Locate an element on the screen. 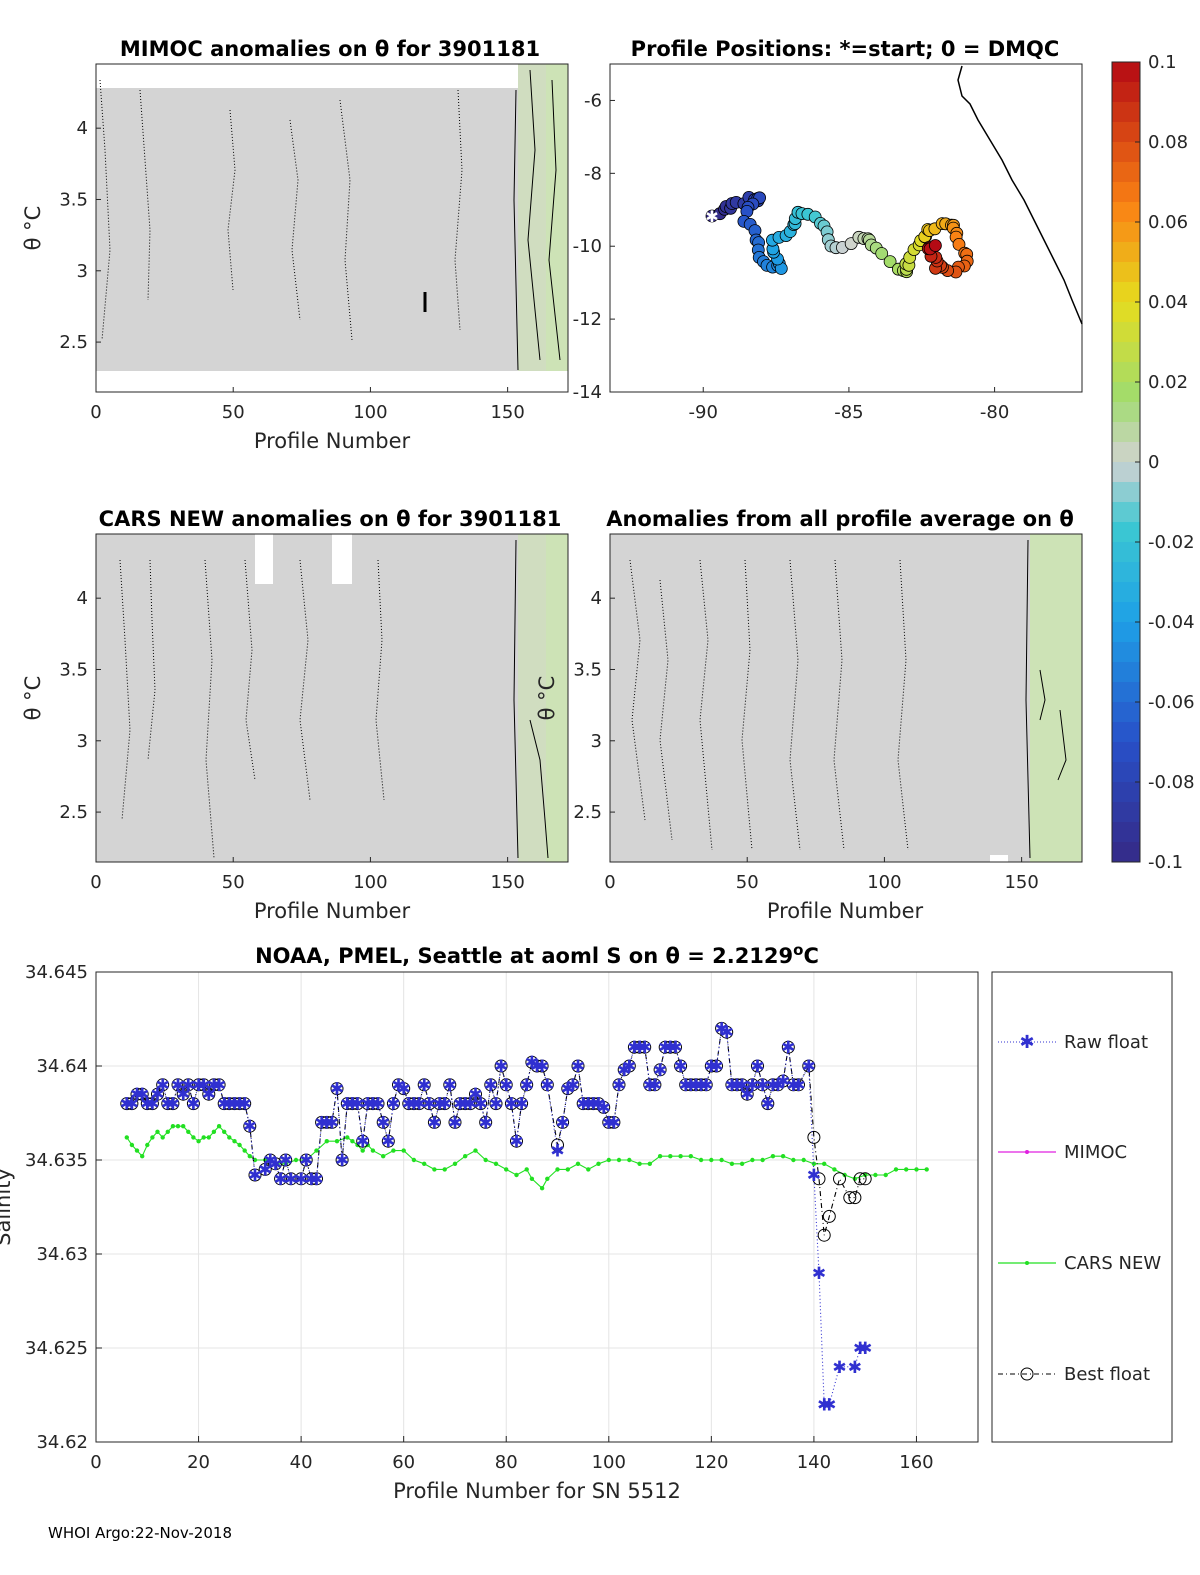 The image size is (1200, 1575). axis-ticks: 0 50 100 150 4 3.5 3 2.5 is located at coordinates (291, 270).